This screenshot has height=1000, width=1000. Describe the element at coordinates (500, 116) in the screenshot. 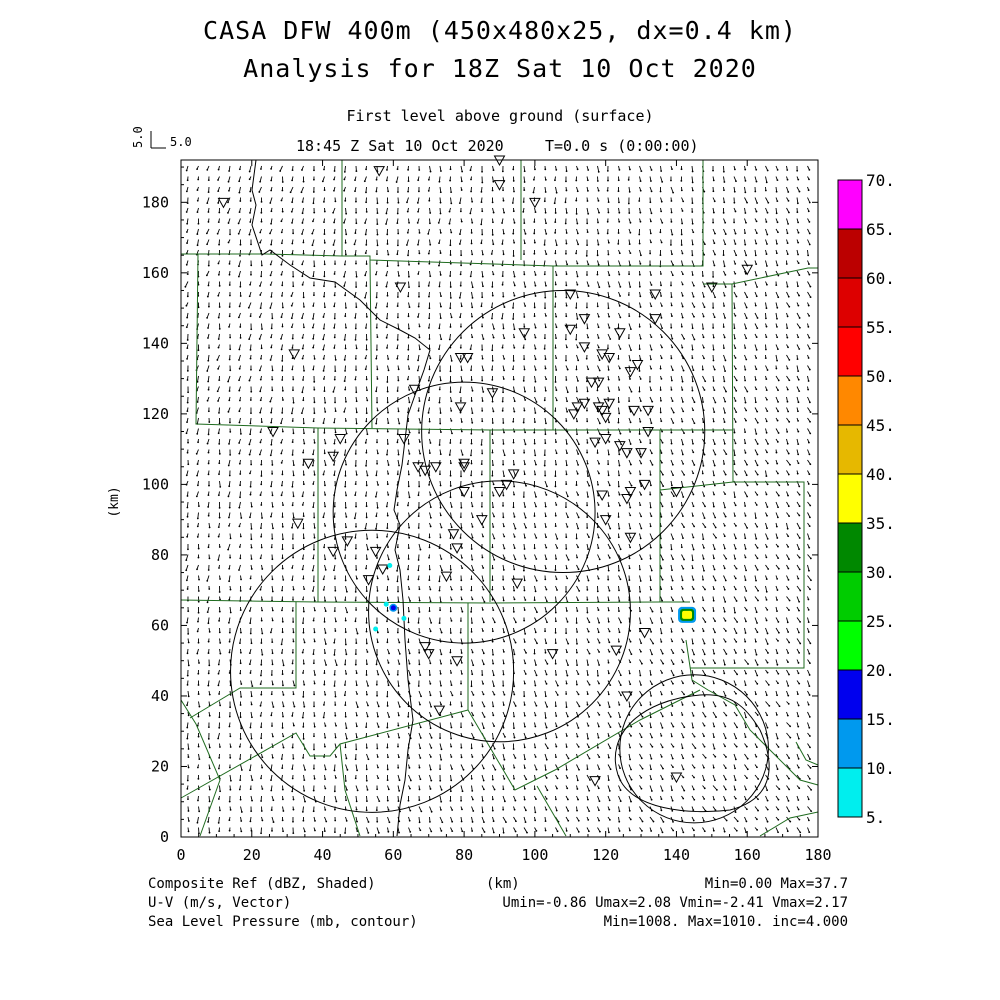

I see `level-label: First level above ground (surface)` at that location.